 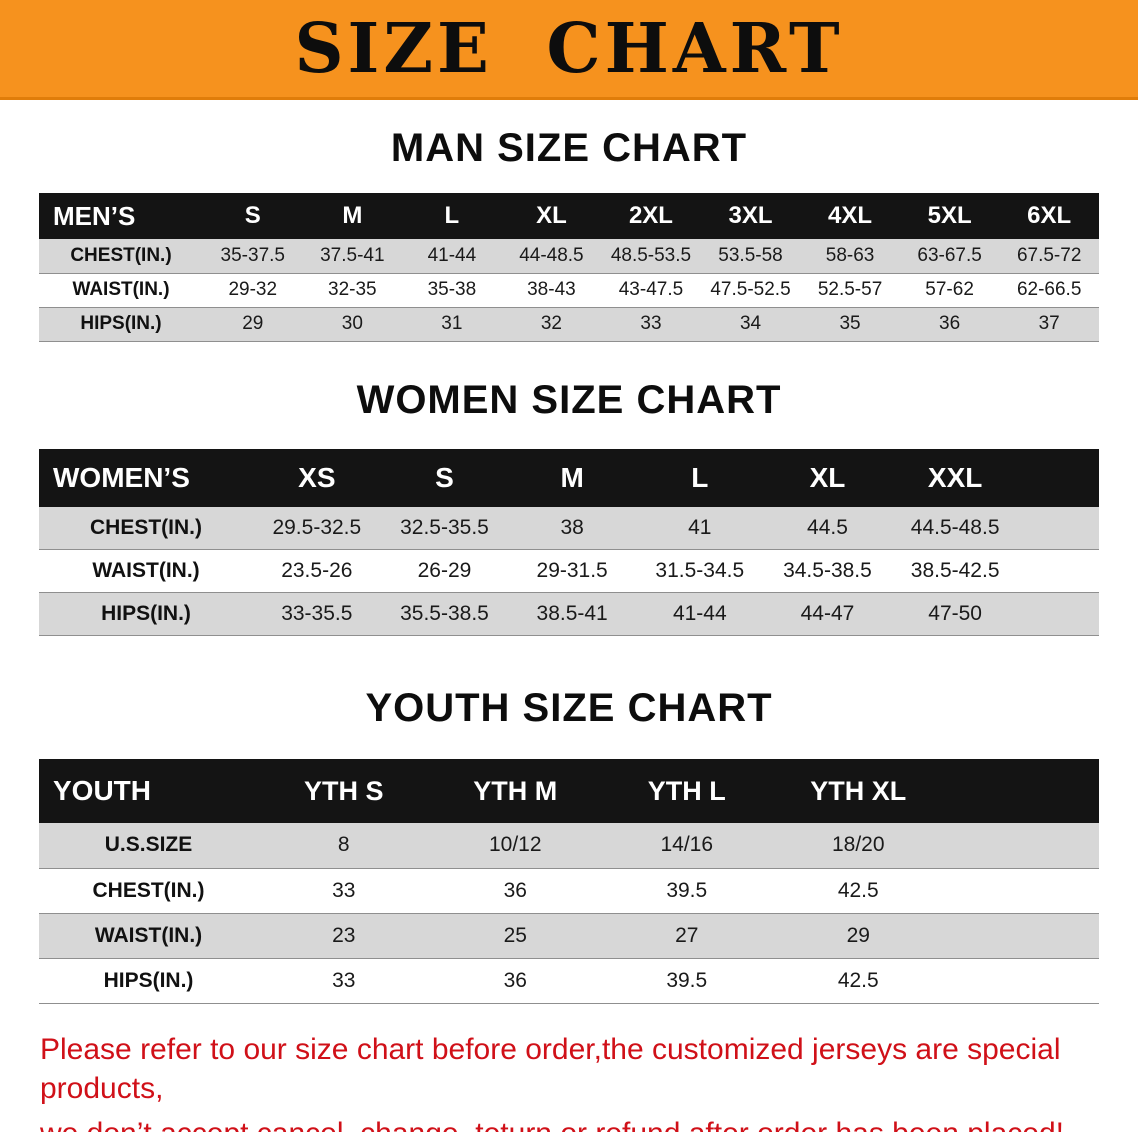 What do you see at coordinates (352, 216) in the screenshot?
I see `size-column-header: M` at bounding box center [352, 216].